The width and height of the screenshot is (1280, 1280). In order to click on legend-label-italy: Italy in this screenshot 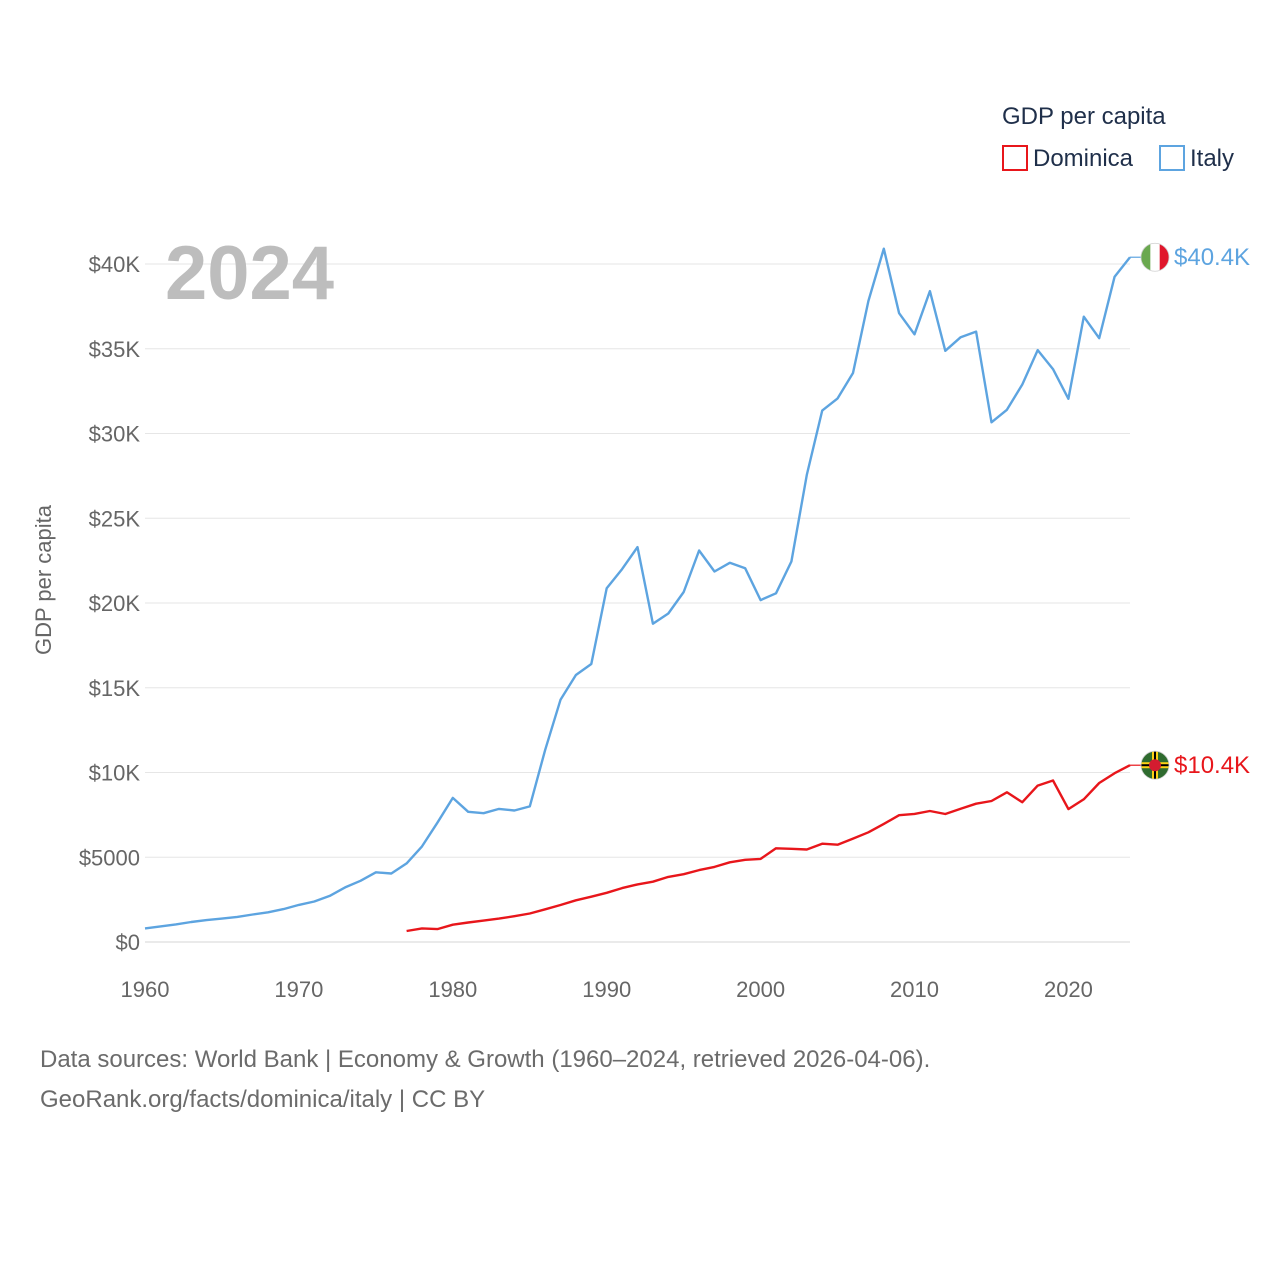, I will do `click(1212, 158)`.